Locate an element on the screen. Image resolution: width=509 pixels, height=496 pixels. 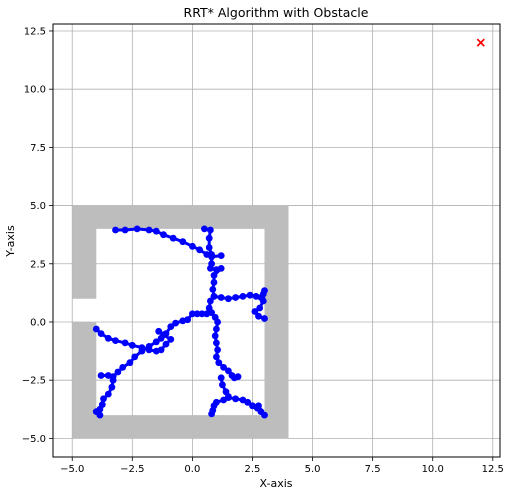
y-tick-label: −5.0 is located at coordinates (34, 439).